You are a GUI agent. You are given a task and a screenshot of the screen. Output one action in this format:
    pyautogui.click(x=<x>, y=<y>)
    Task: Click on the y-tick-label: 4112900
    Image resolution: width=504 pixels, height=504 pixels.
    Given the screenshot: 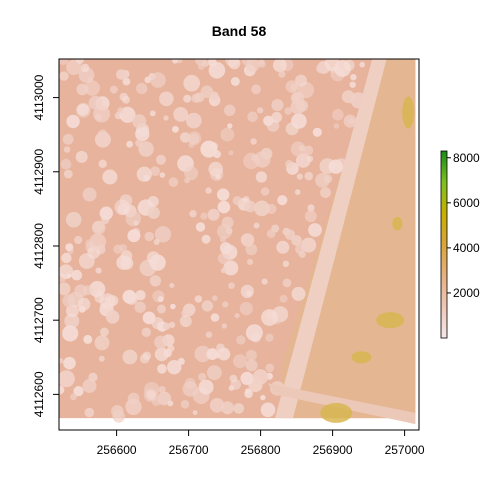 What is the action you would take?
    pyautogui.click(x=39, y=172)
    